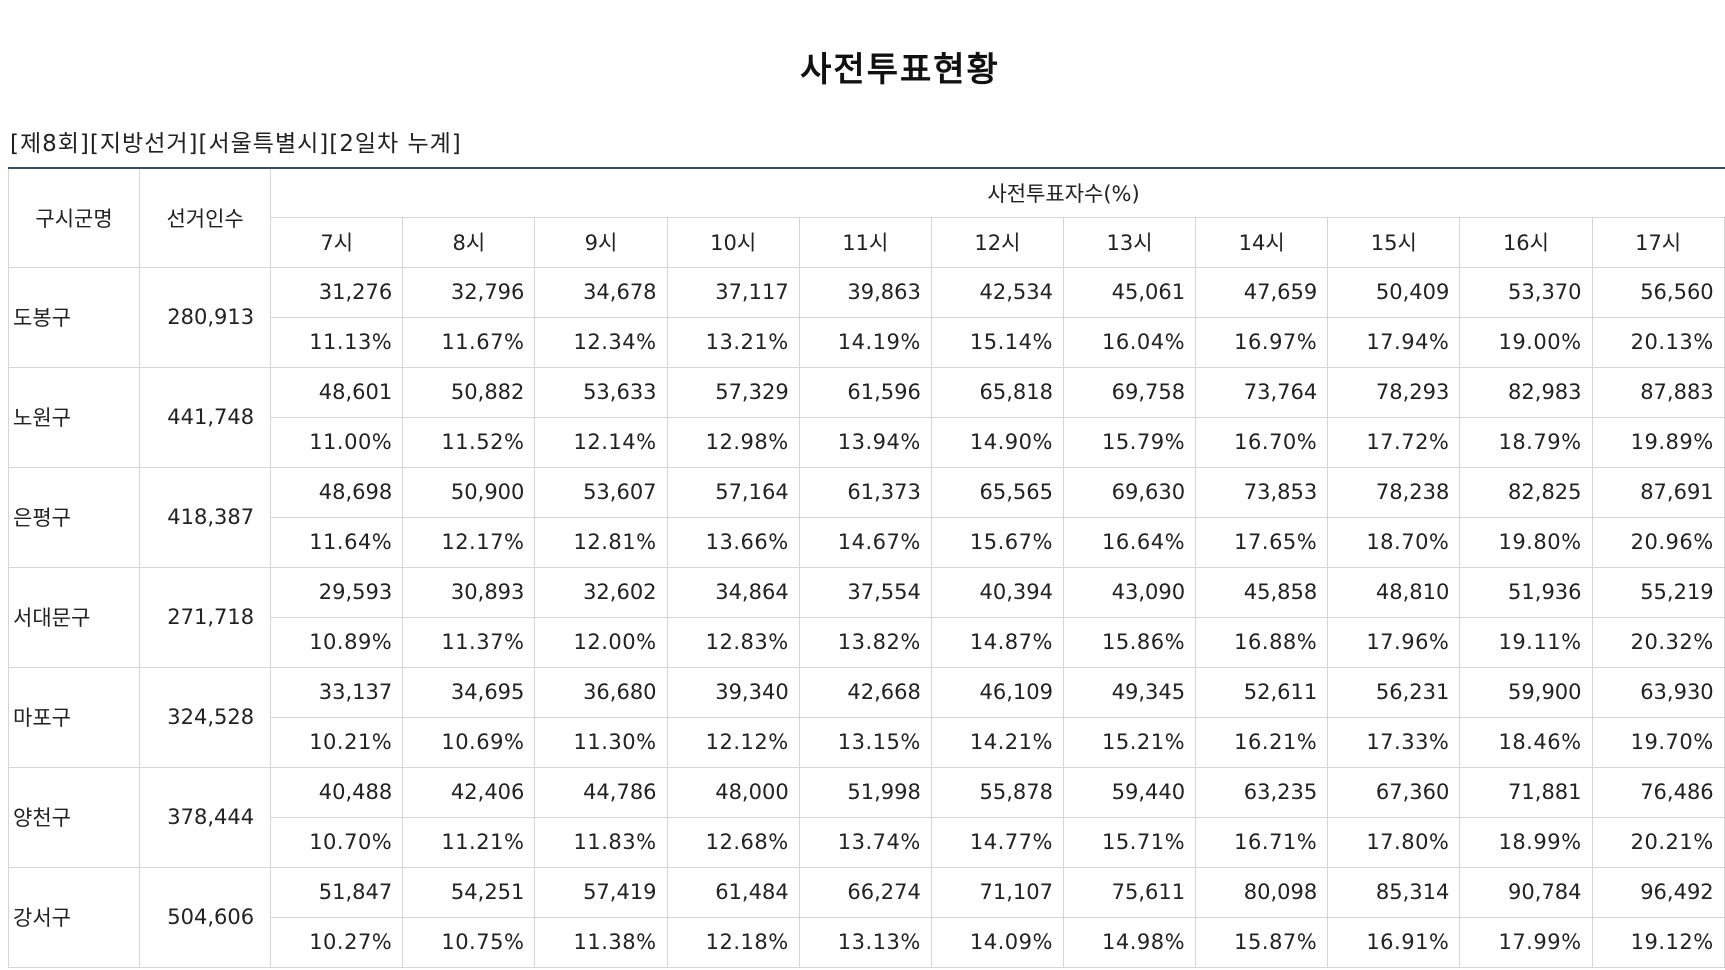 The image size is (1725, 970). I want to click on turnout-percent-cell: 11.52%, so click(469, 442).